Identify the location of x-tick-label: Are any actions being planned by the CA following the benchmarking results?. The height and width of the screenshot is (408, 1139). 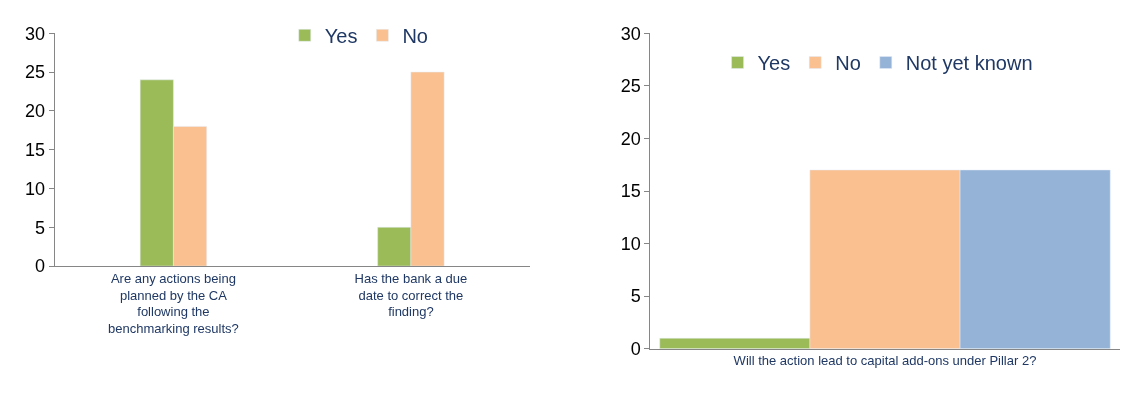
(173, 303).